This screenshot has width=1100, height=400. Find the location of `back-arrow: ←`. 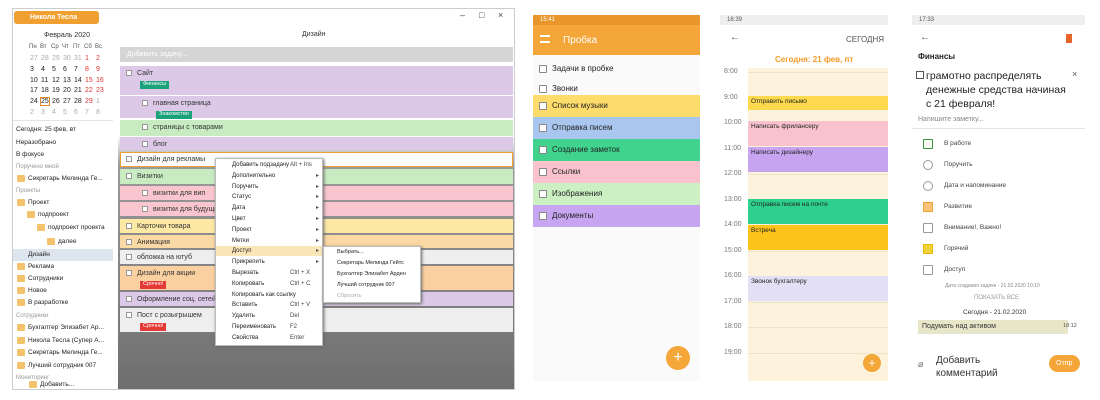

back-arrow: ← is located at coordinates (925, 37).